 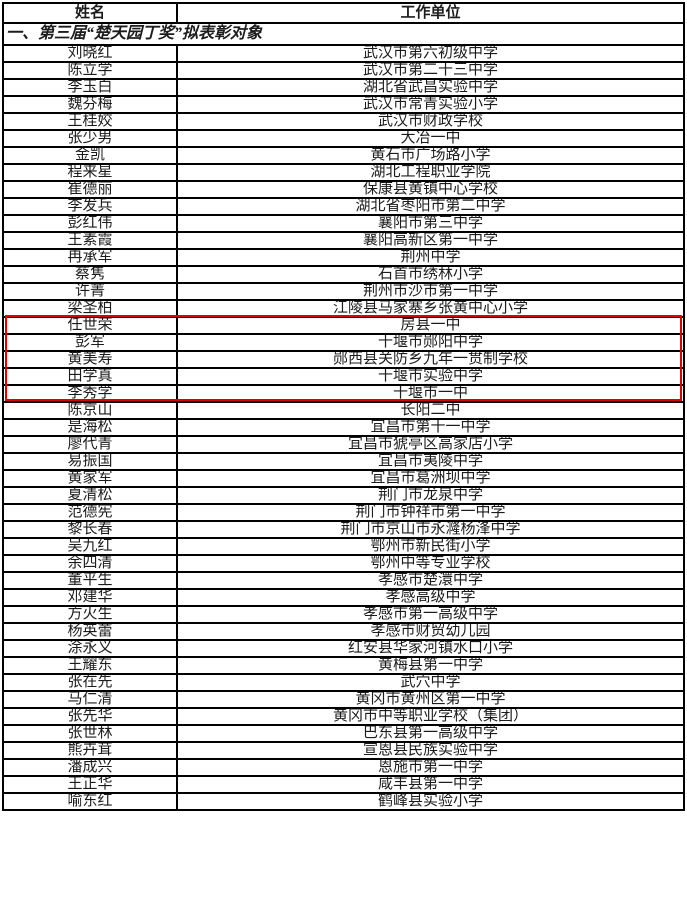 I want to click on name-cell: 李秀学, so click(x=90, y=393).